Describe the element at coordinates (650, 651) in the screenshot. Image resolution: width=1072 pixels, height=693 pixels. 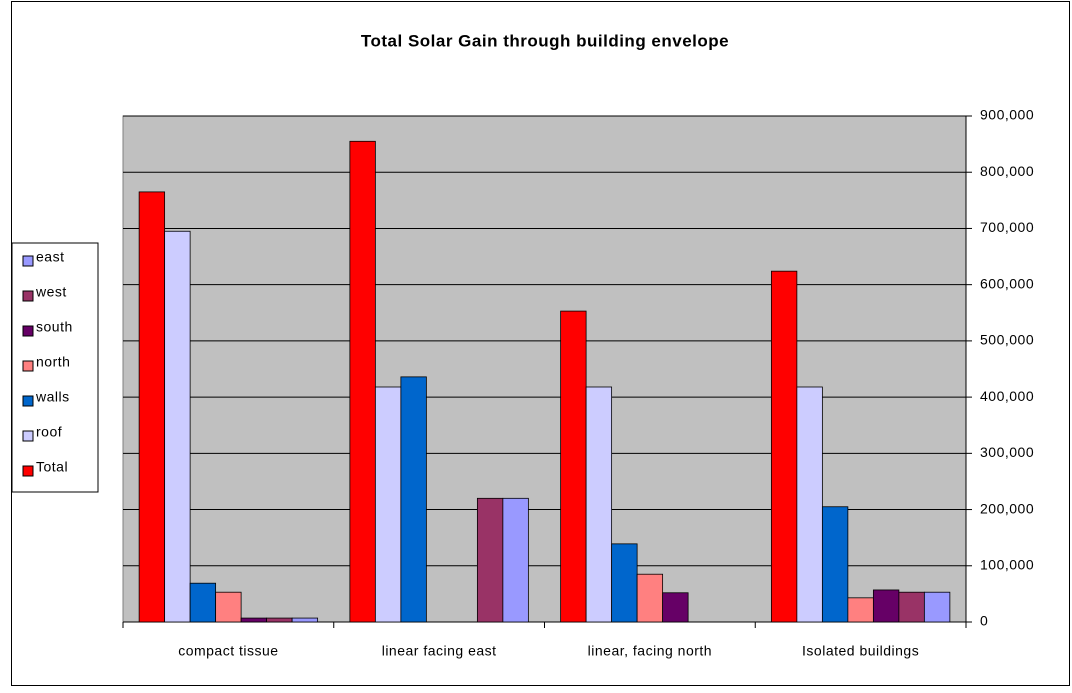
I see `x-tick-label: linear, facing north` at that location.